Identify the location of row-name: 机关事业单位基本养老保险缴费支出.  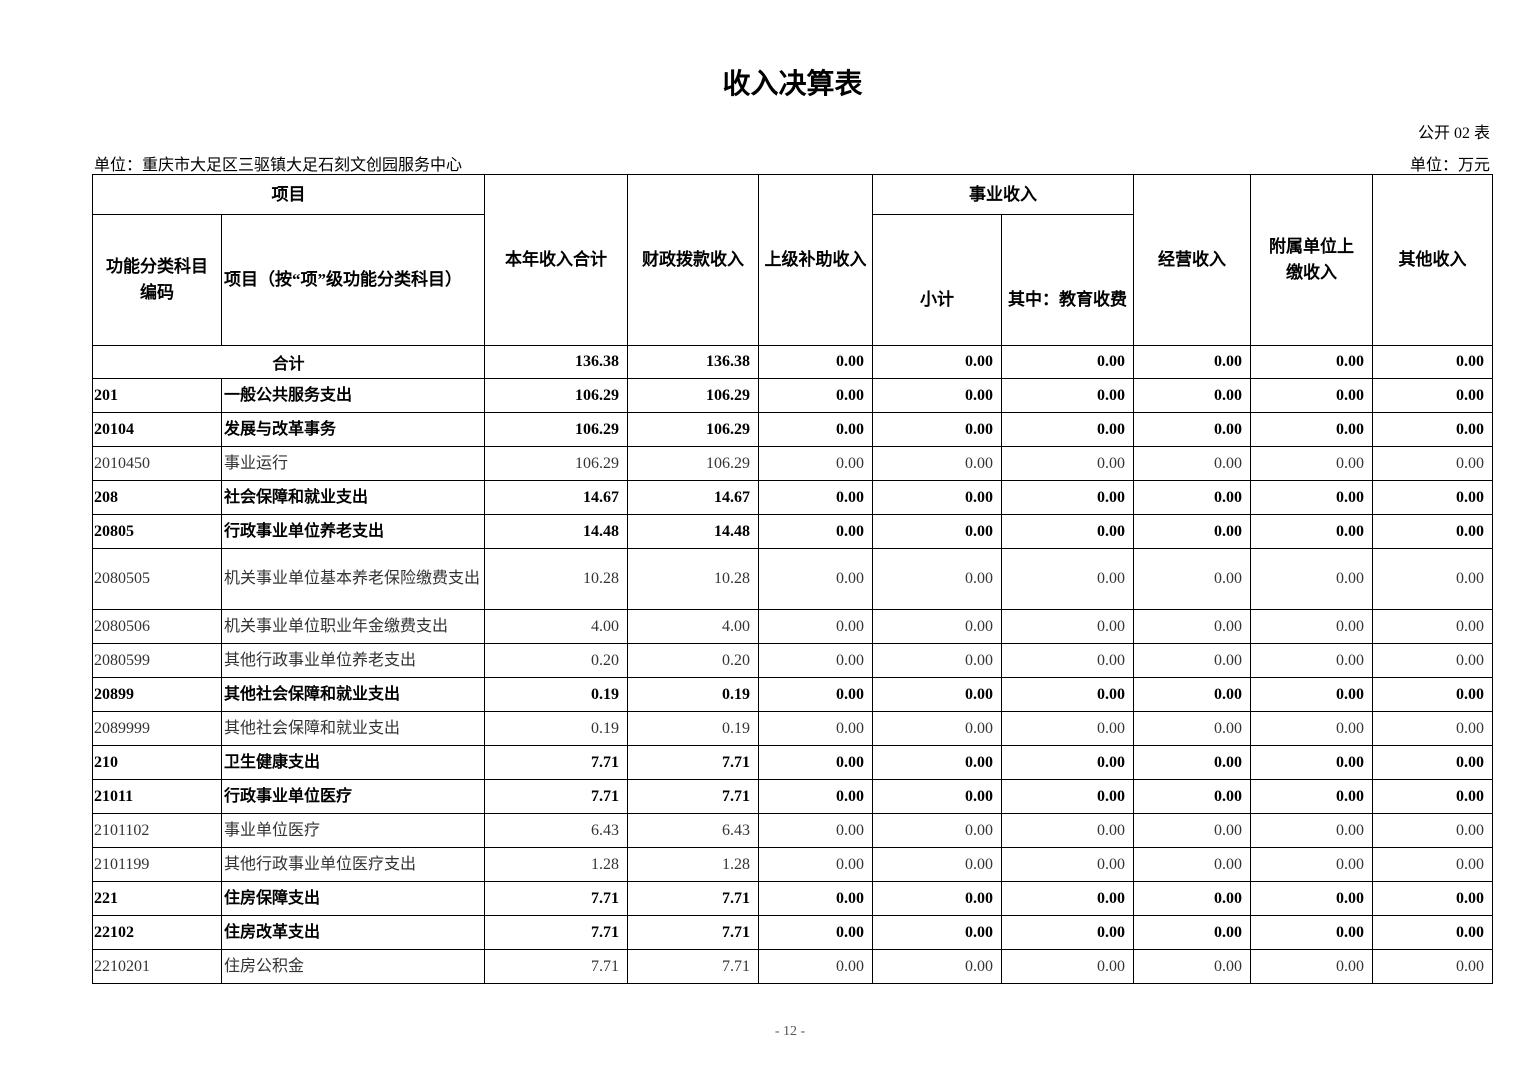
(353, 579).